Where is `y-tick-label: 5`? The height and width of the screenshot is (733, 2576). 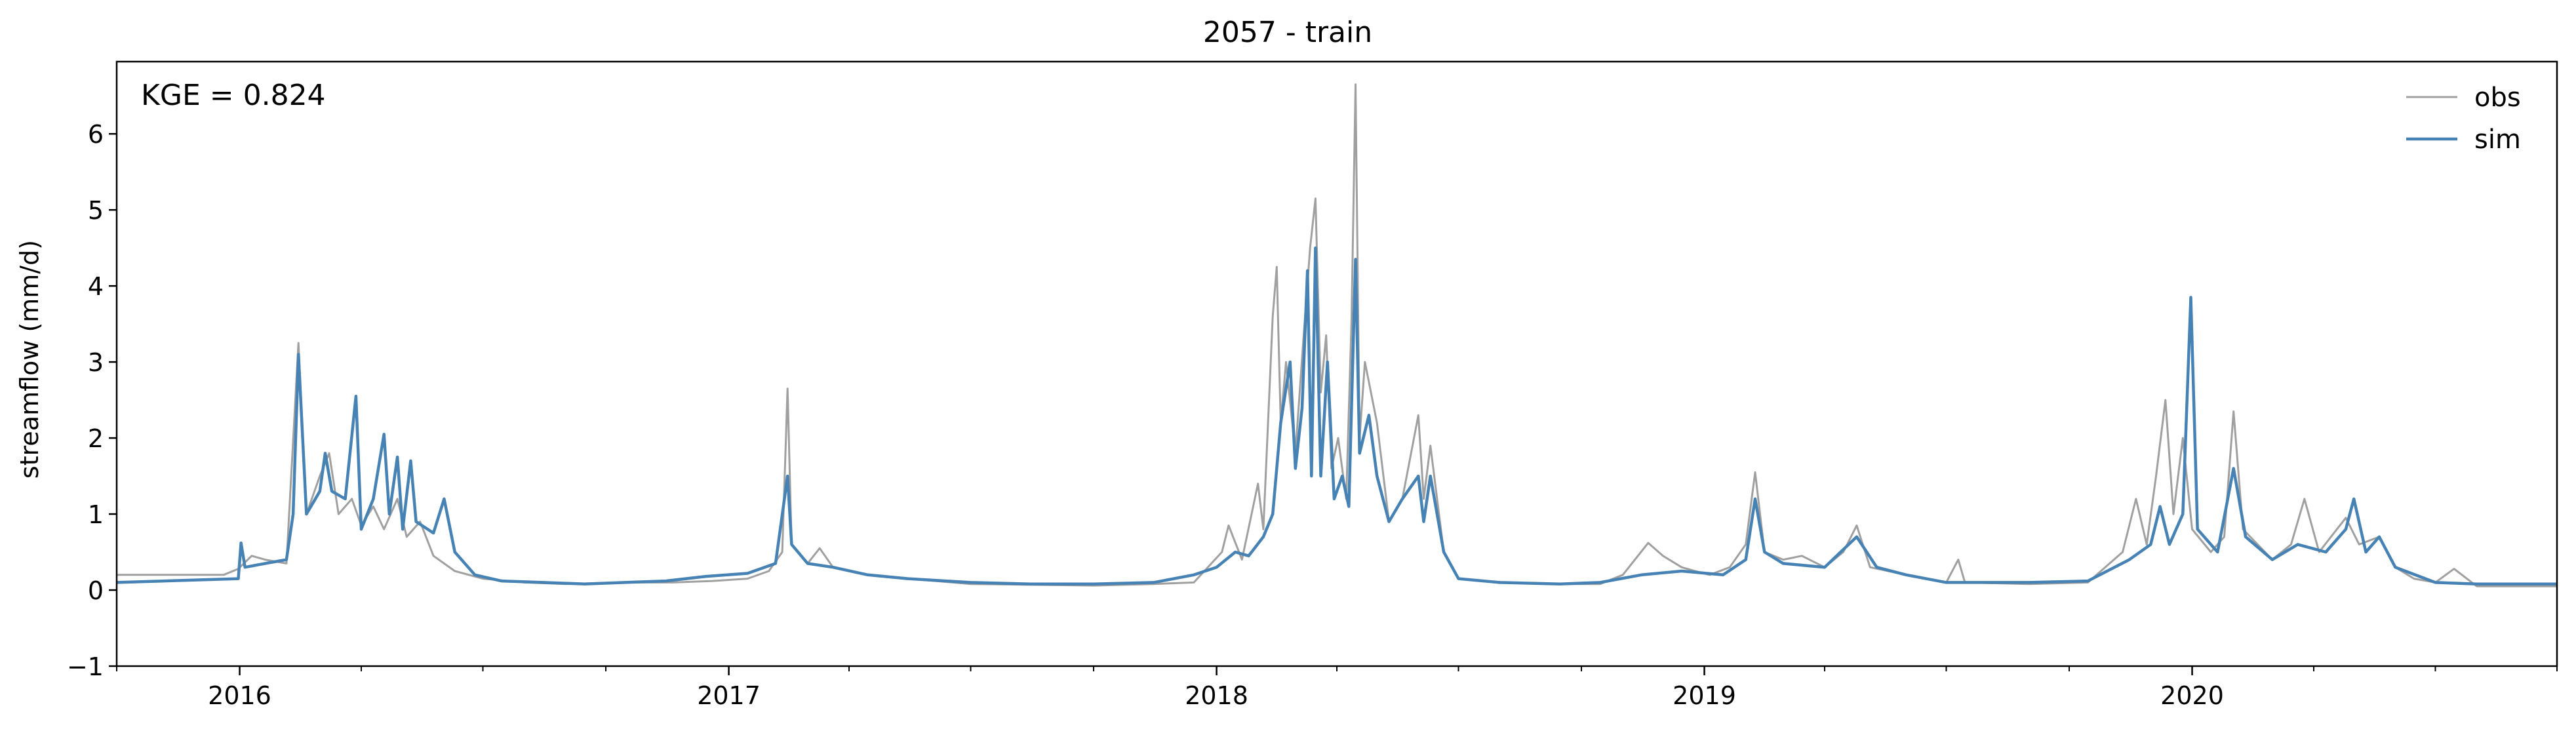 y-tick-label: 5 is located at coordinates (96, 210).